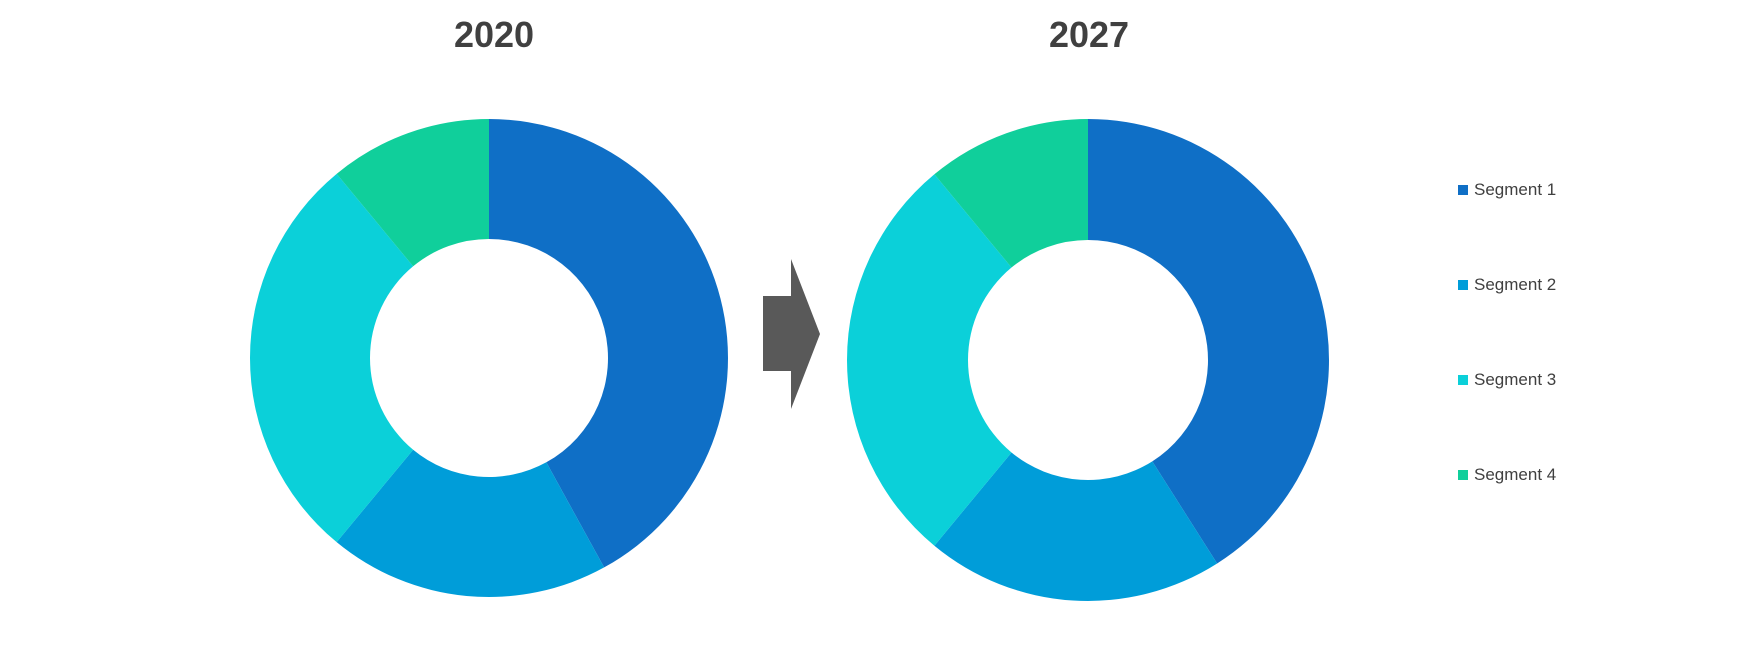 This screenshot has width=1746, height=667. I want to click on legend-item-segment-3: Segment 3, so click(1507, 380).